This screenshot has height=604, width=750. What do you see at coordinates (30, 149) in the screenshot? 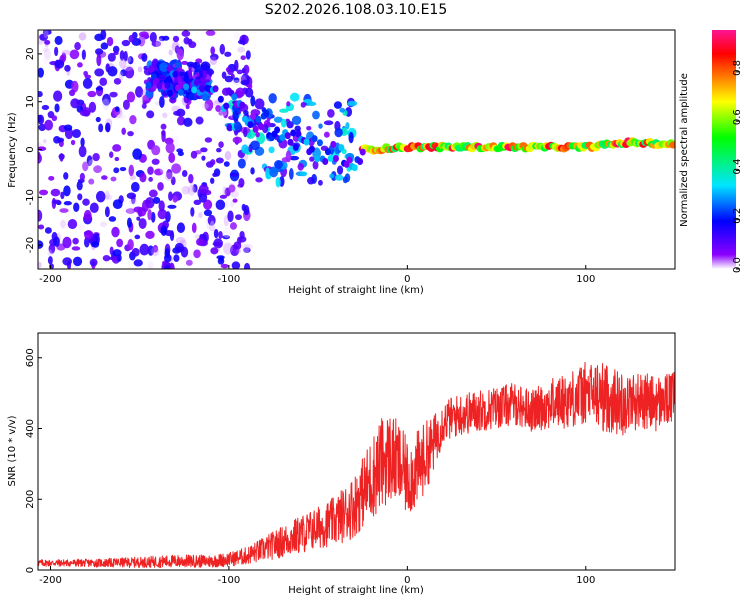
I see `y-tick-label: 0` at bounding box center [30, 149].